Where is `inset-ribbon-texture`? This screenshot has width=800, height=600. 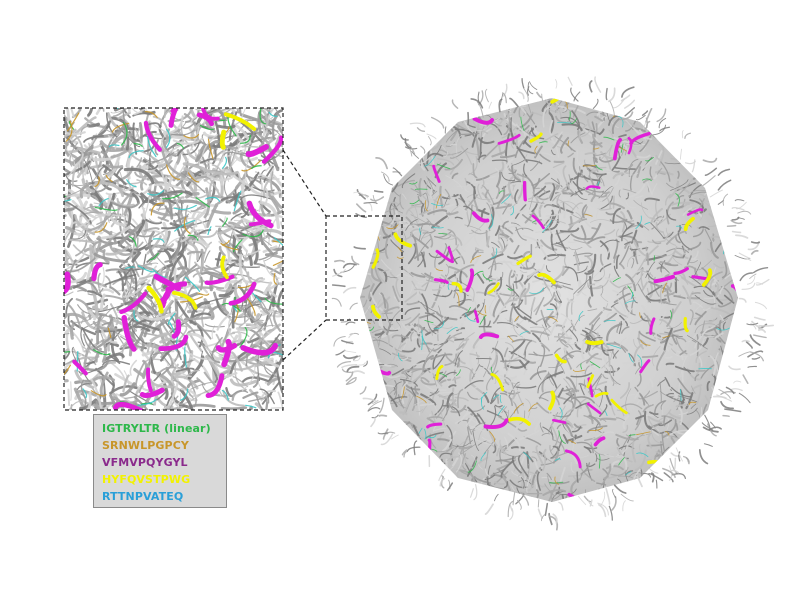 inset-ribbon-texture is located at coordinates (173, 259).